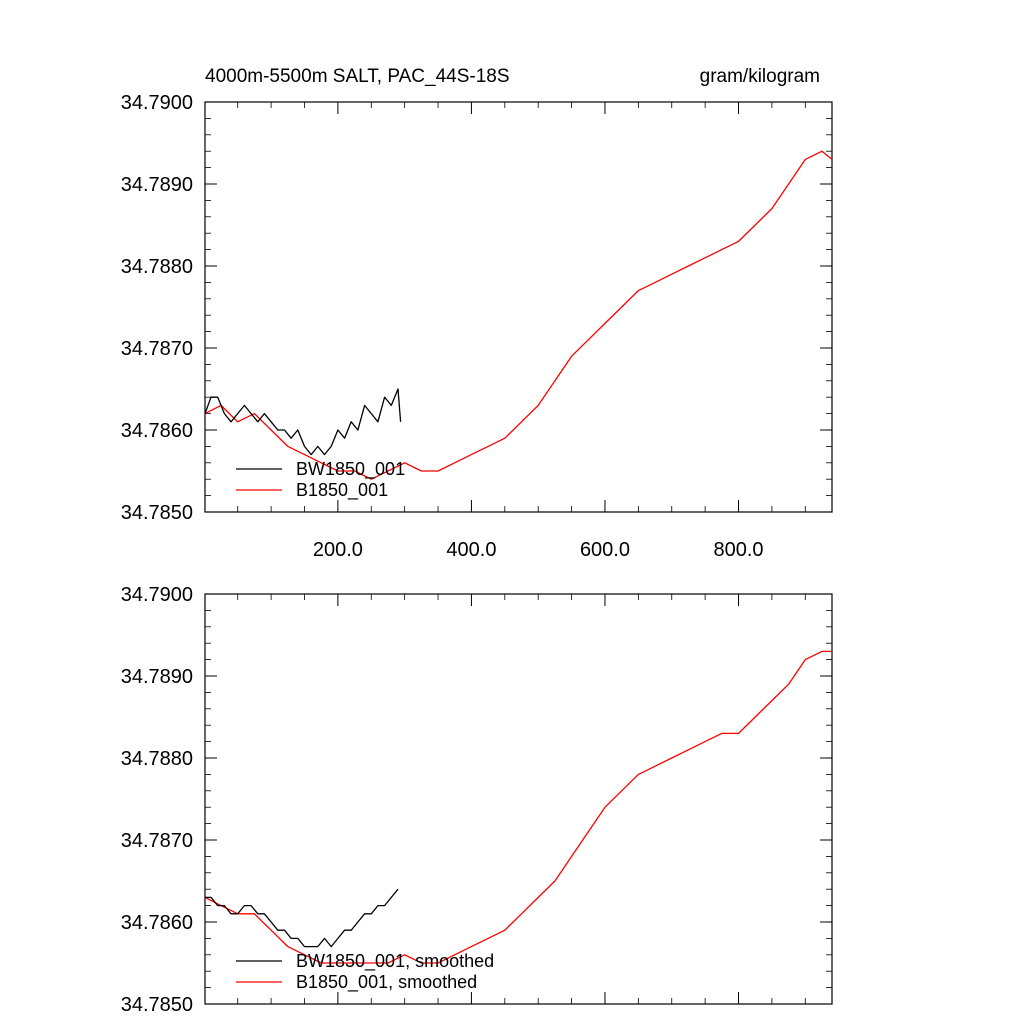 The width and height of the screenshot is (1024, 1024). I want to click on units-label: gram/kilogram, so click(760, 76).